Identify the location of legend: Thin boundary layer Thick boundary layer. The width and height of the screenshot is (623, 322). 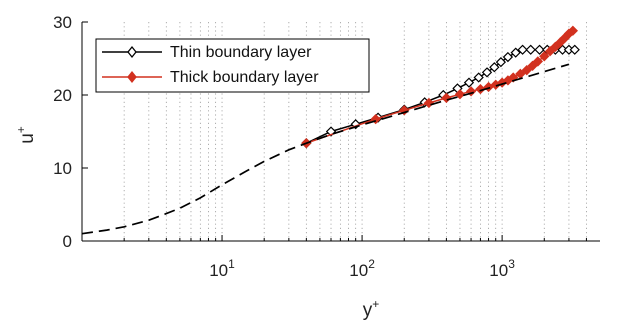
(232, 65).